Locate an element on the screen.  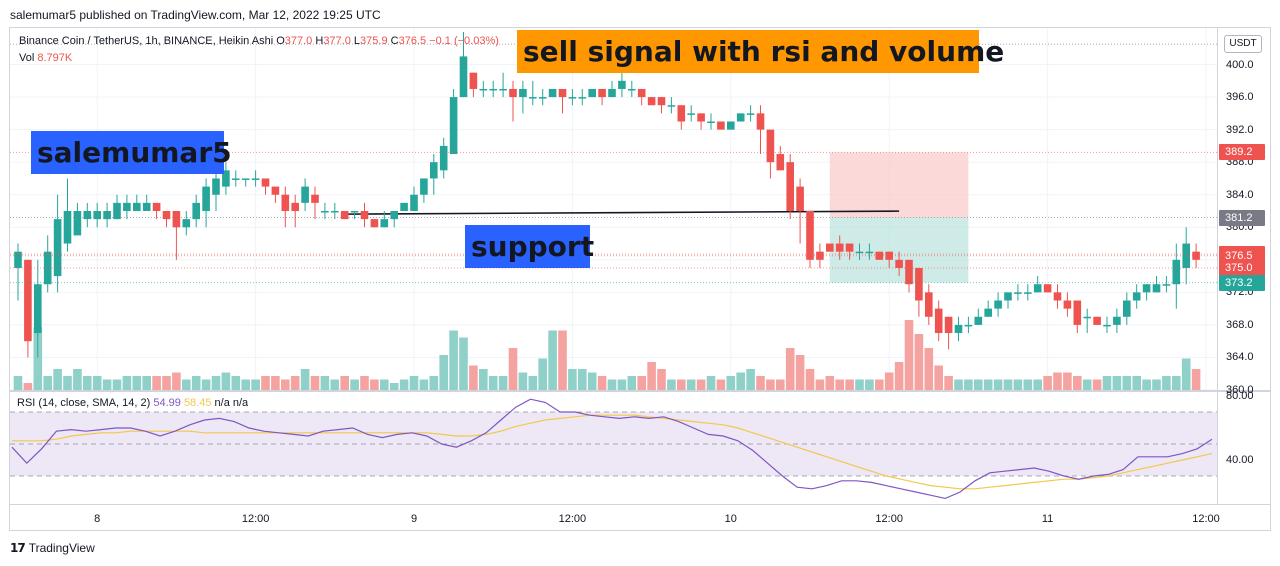
rsi-label: RSI (14, close, SMA, 14, 2) is located at coordinates (84, 403).